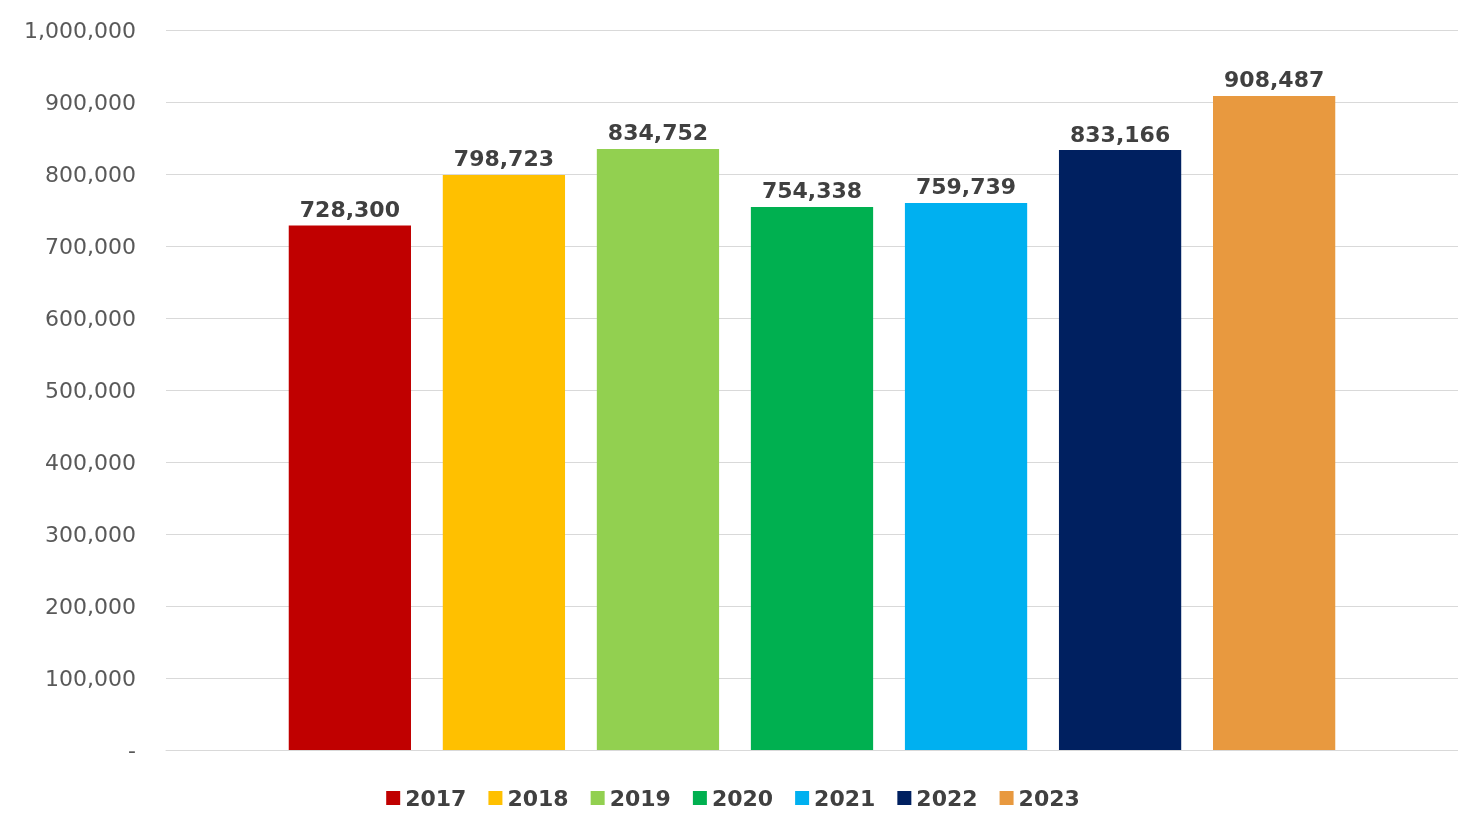 This screenshot has width=1466, height=822. I want to click on legend-label: 2022, so click(947, 798).